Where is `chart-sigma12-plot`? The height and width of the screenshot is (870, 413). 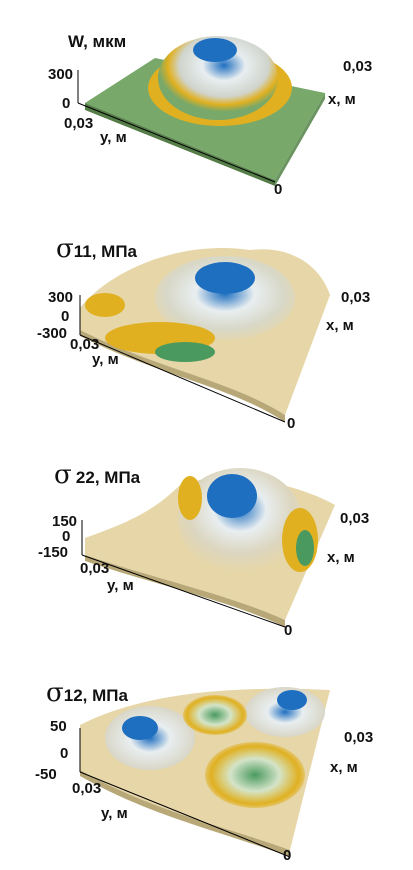
chart-sigma12-plot is located at coordinates (204, 772).